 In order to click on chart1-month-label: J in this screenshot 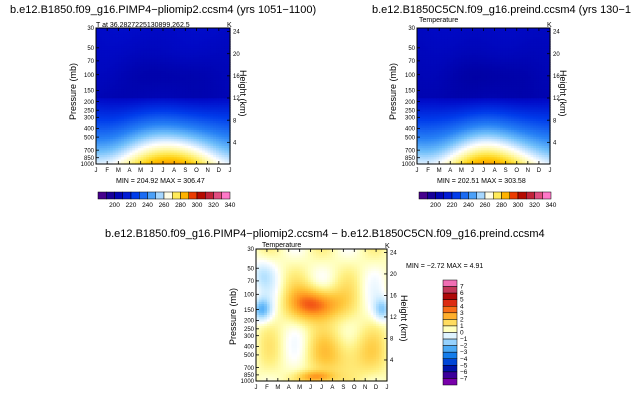, I will do `click(163, 171)`.